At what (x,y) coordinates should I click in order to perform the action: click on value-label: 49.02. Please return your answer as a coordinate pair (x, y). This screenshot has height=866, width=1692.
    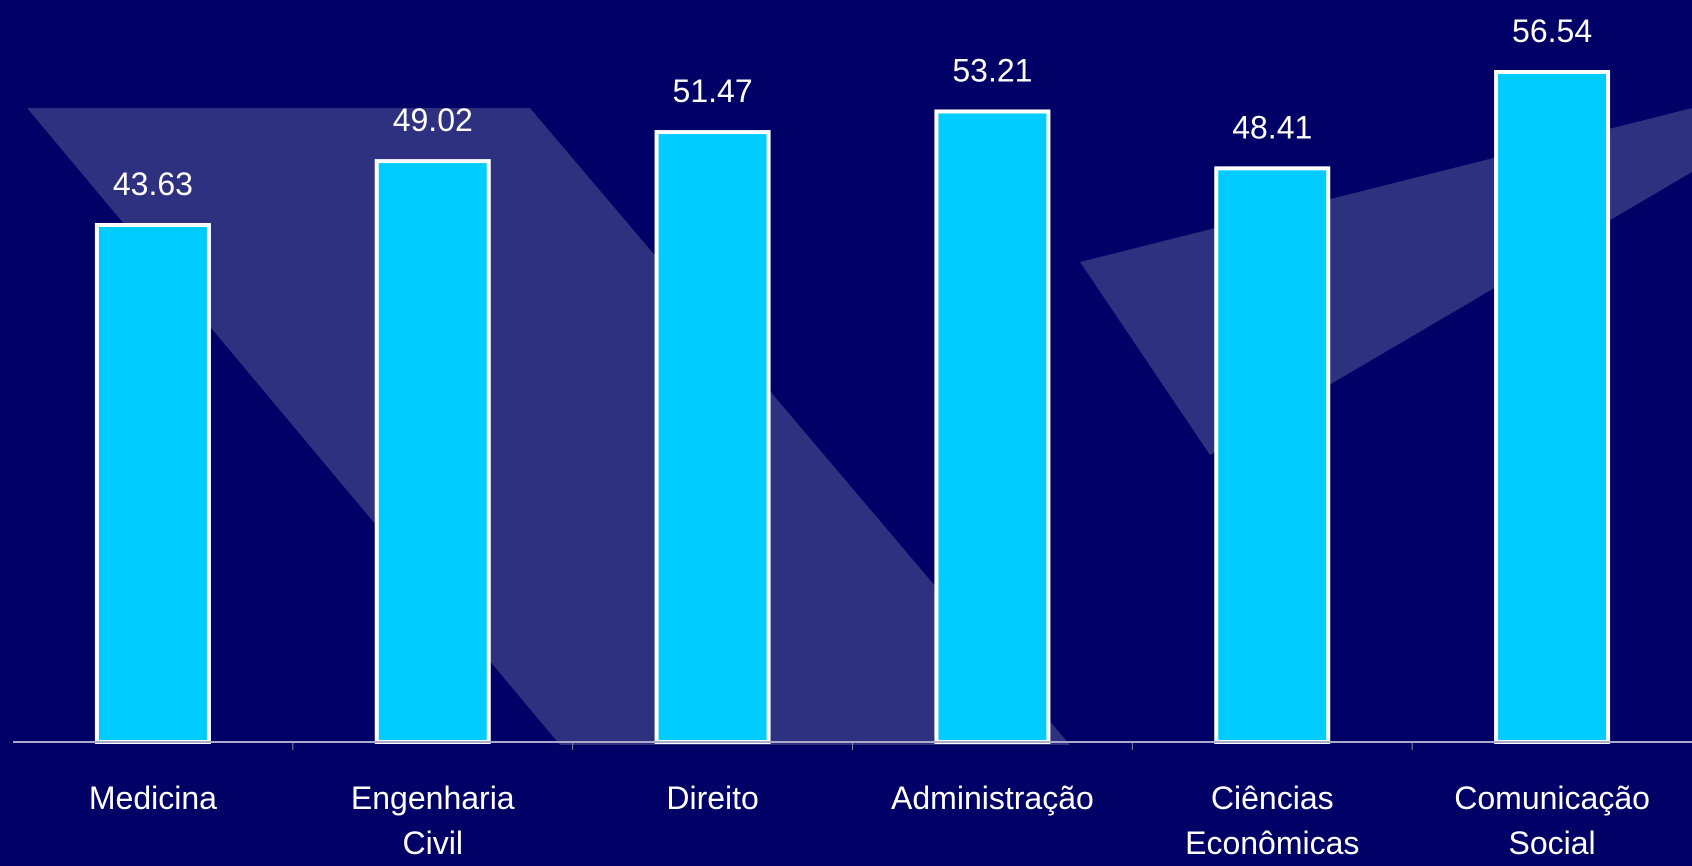
    Looking at the image, I should click on (433, 120).